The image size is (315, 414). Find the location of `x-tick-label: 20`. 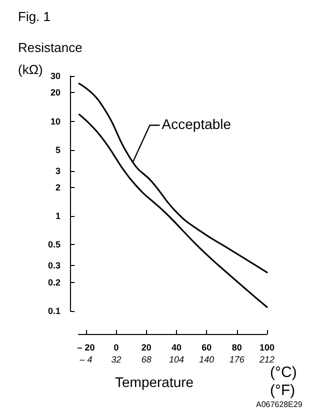

x-tick-label: 20 is located at coordinates (146, 347).